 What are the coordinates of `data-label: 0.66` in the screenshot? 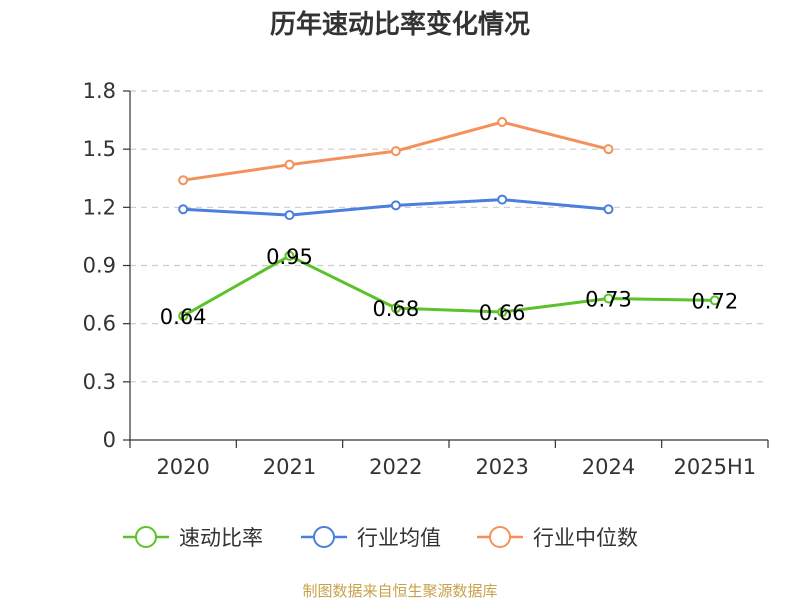 It's located at (502, 313).